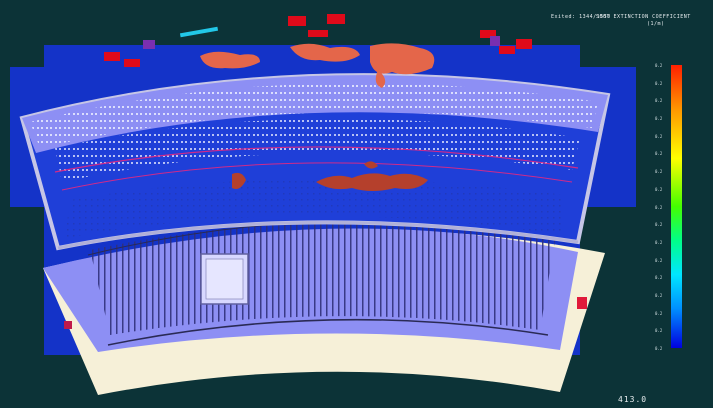 This screenshot has height=408, width=713. I want to click on soot-plume-upper, so click(317, 65).